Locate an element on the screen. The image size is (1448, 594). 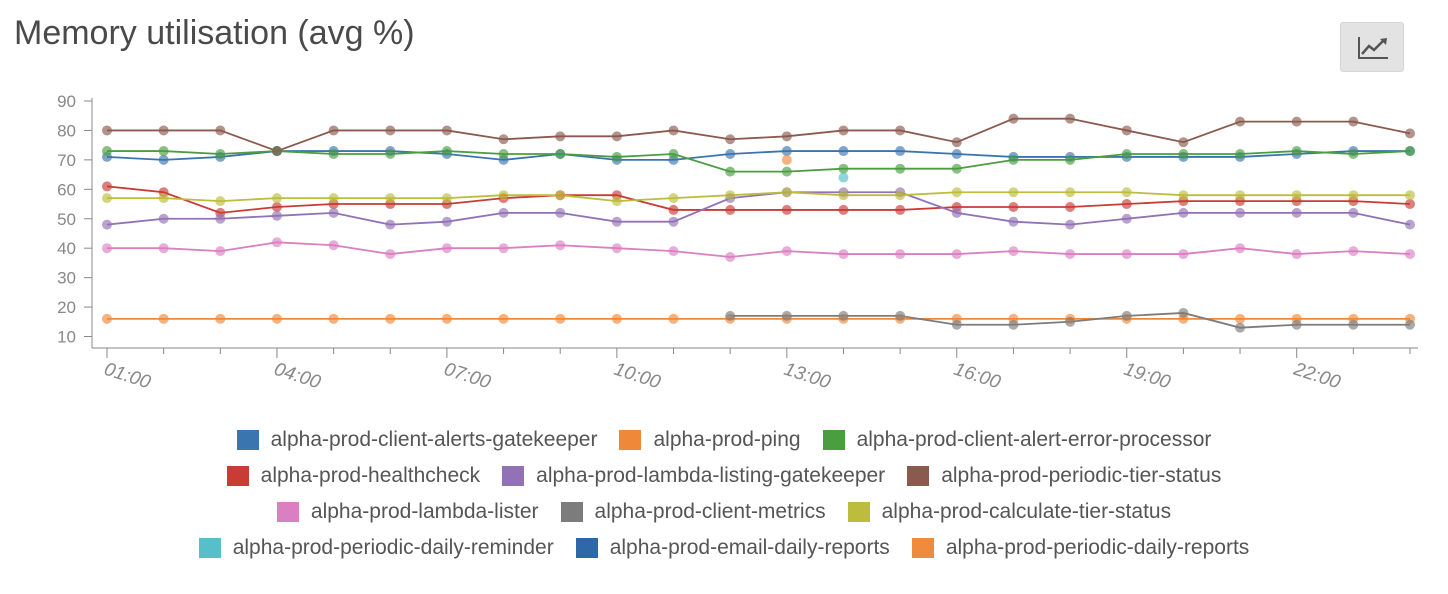
x-tick-label: 01:00 is located at coordinates (127, 376).